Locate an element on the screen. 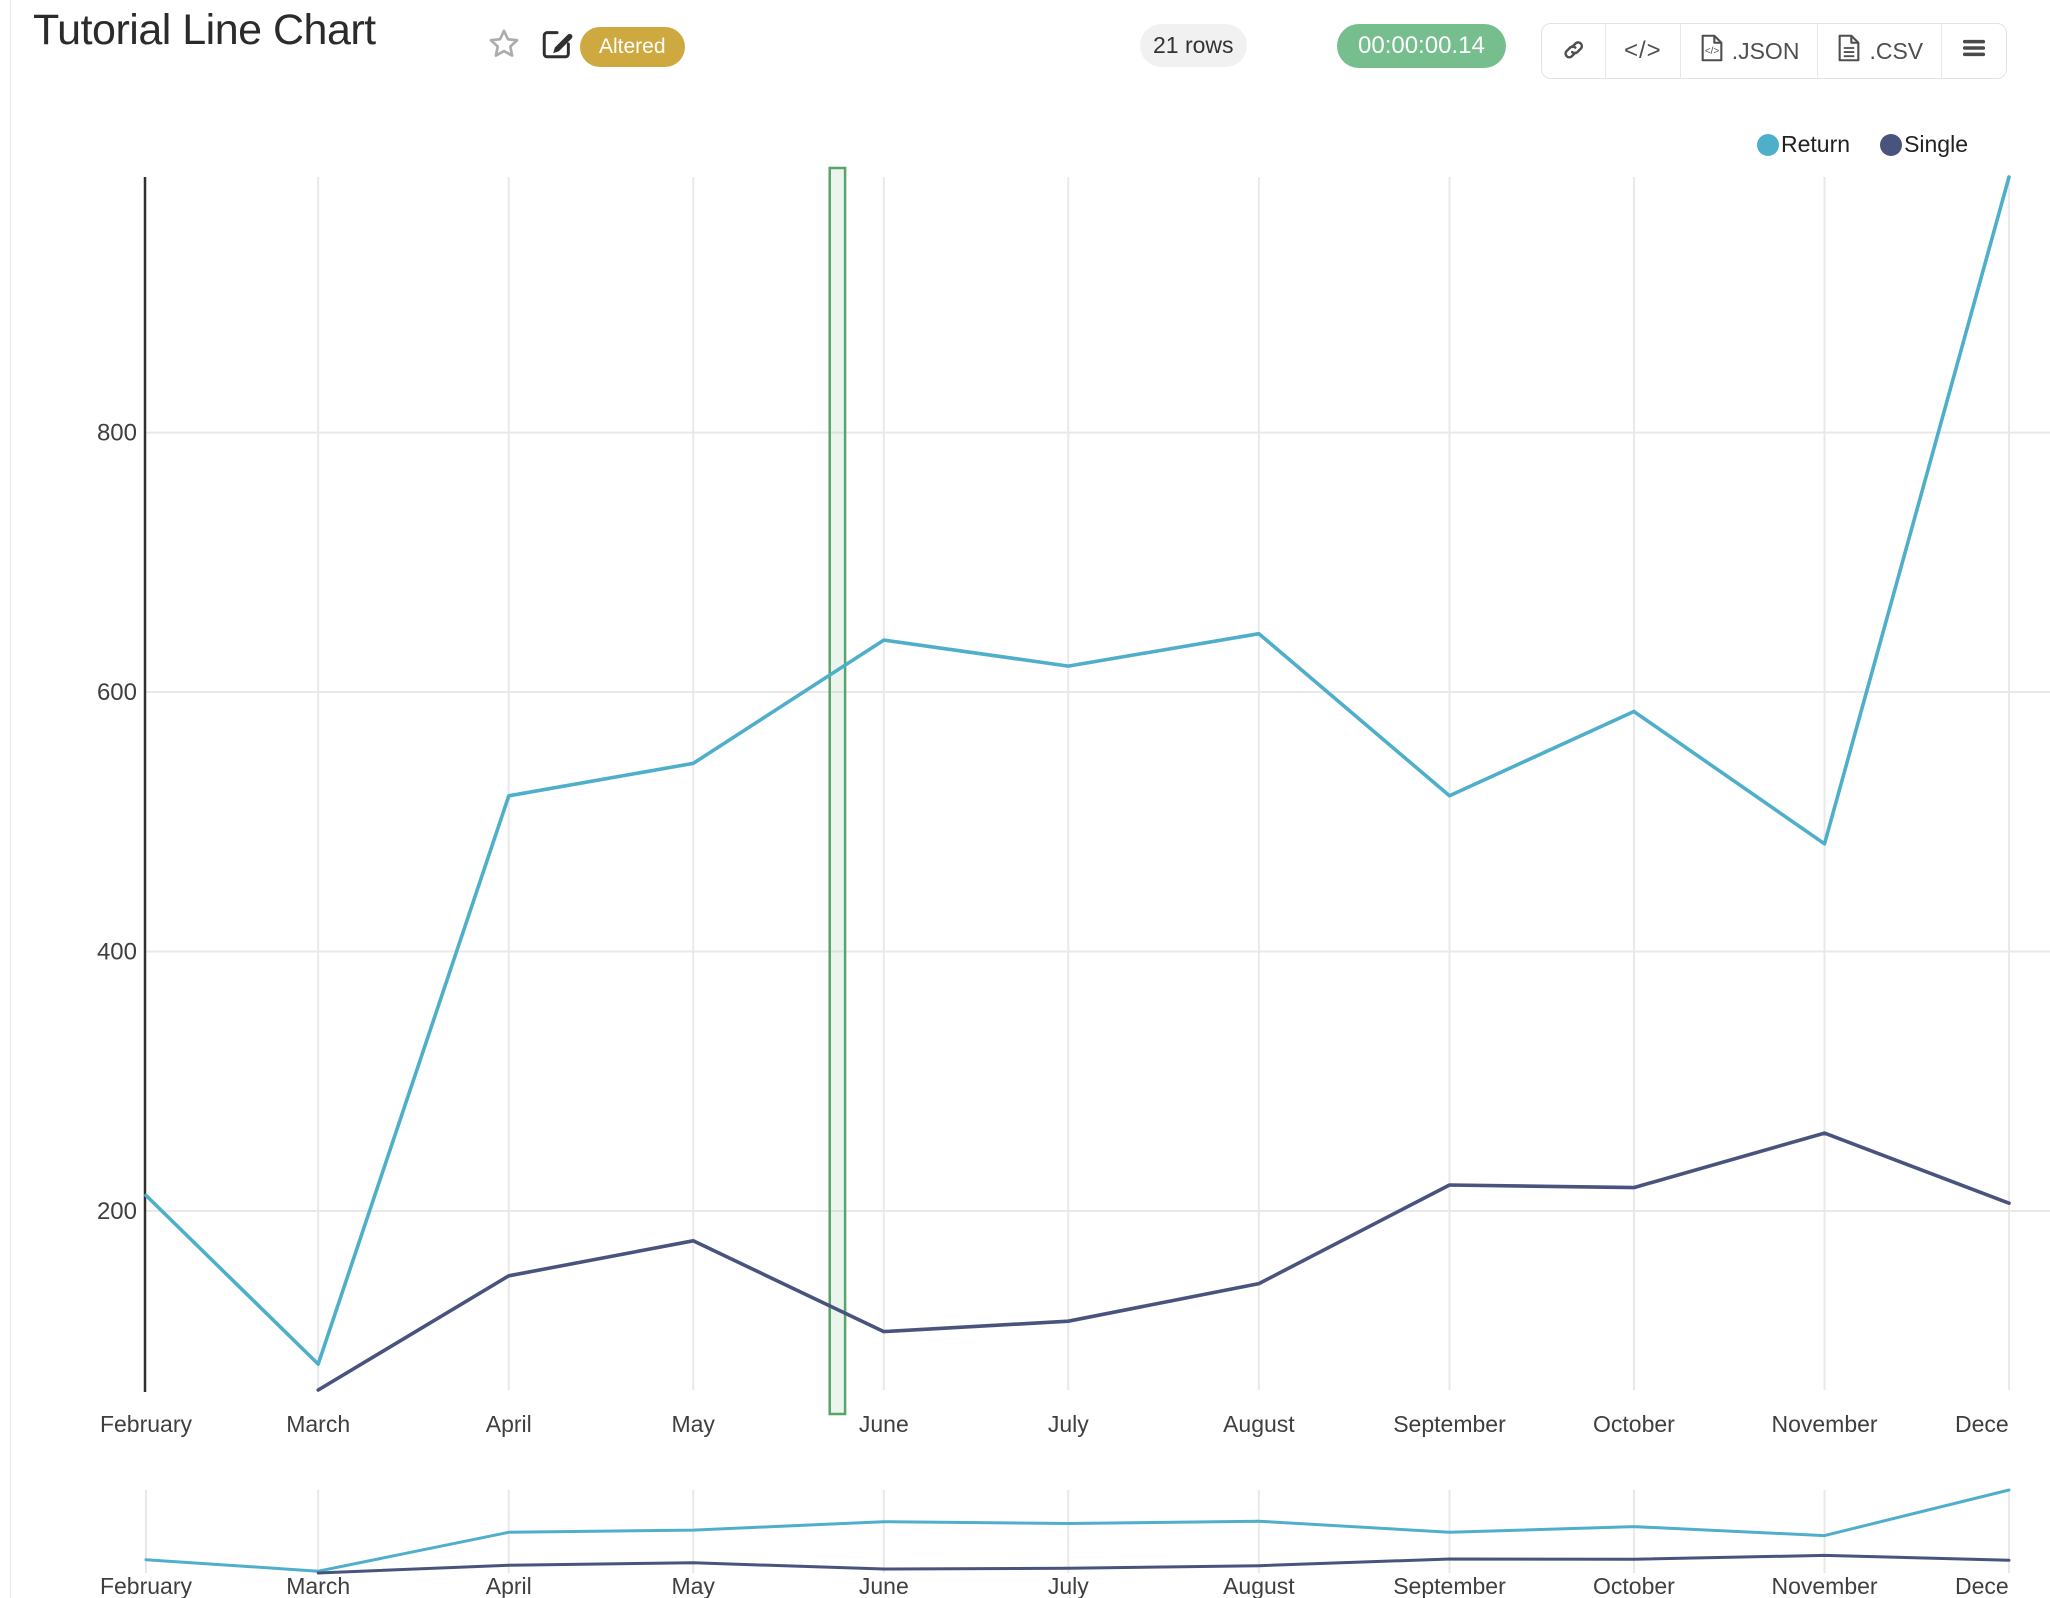 Image resolution: width=2050 pixels, height=1598 pixels. star-icon is located at coordinates (504, 47).